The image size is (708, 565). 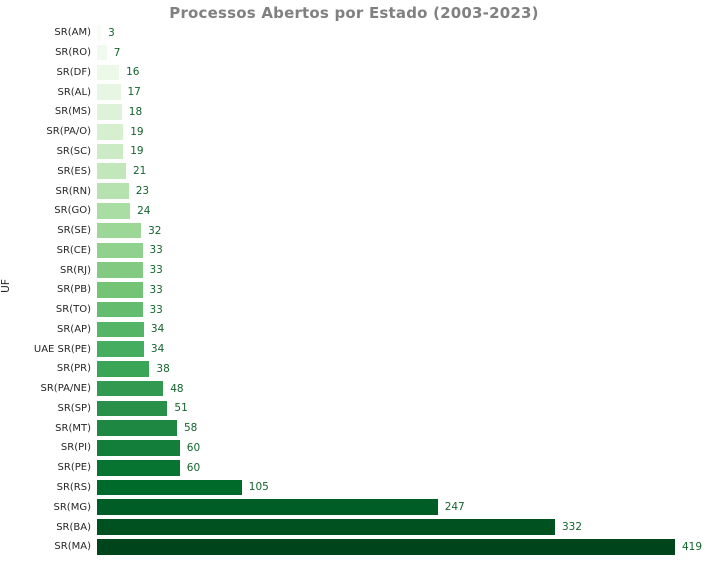 What do you see at coordinates (74, 468) in the screenshot?
I see `y-tick-label: SR(PE)` at bounding box center [74, 468].